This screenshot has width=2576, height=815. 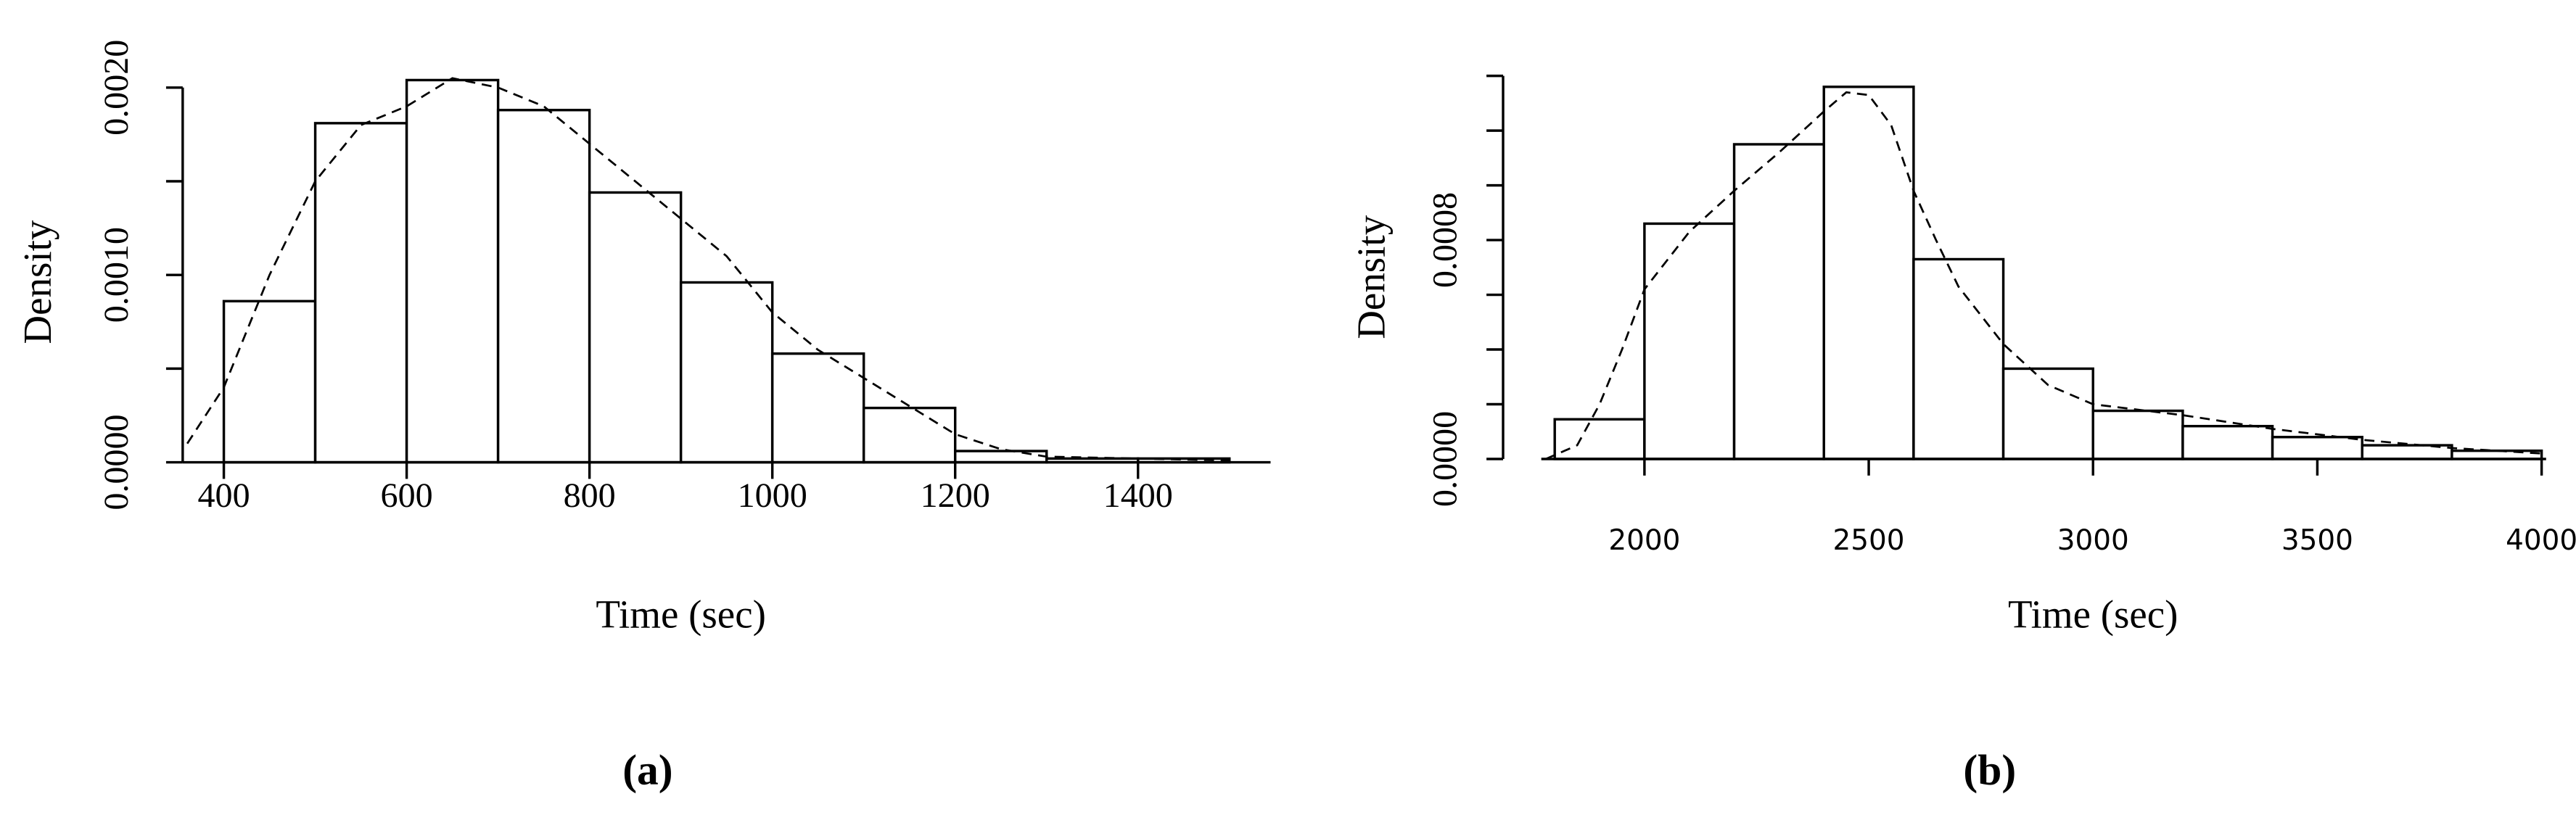 What do you see at coordinates (116, 88) in the screenshot?
I see `y-tick-label: 0.0020` at bounding box center [116, 88].